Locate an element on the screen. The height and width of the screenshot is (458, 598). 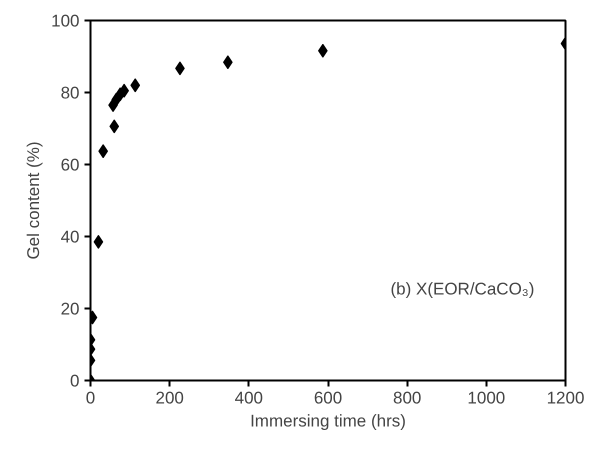
x-tick-label: 200 is located at coordinates (169, 398).